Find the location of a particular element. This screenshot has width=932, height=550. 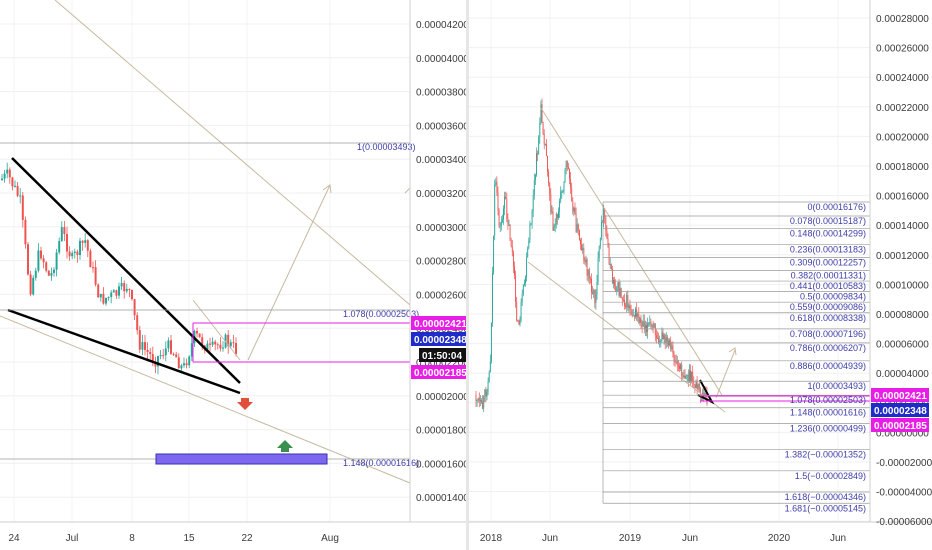

right-trendline-upper is located at coordinates (631, 251).